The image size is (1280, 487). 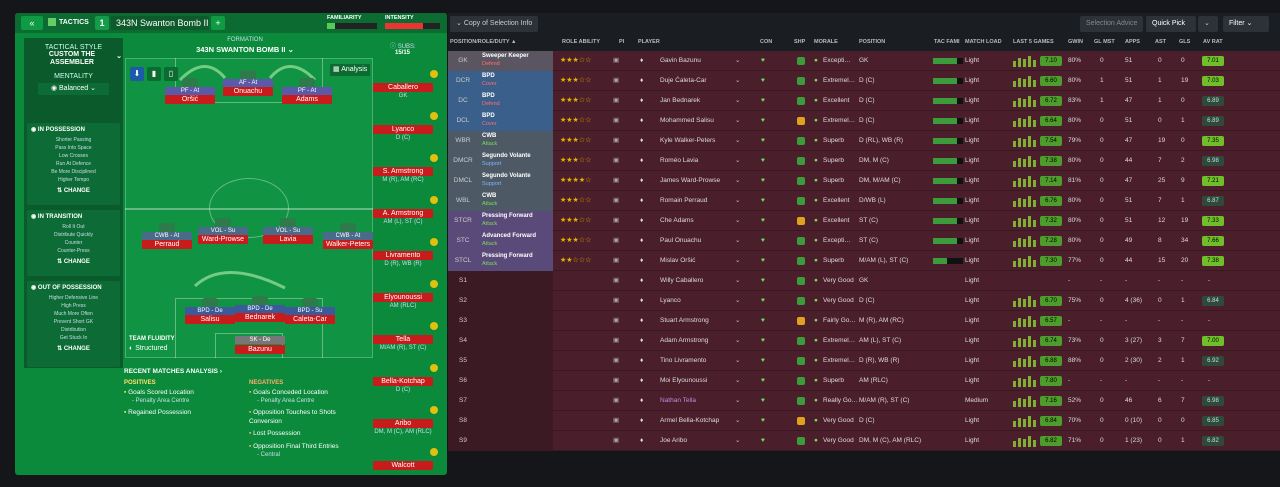 I want to click on sub-player: S. Armstrong M (R), AM (RC), so click(x=408, y=169).